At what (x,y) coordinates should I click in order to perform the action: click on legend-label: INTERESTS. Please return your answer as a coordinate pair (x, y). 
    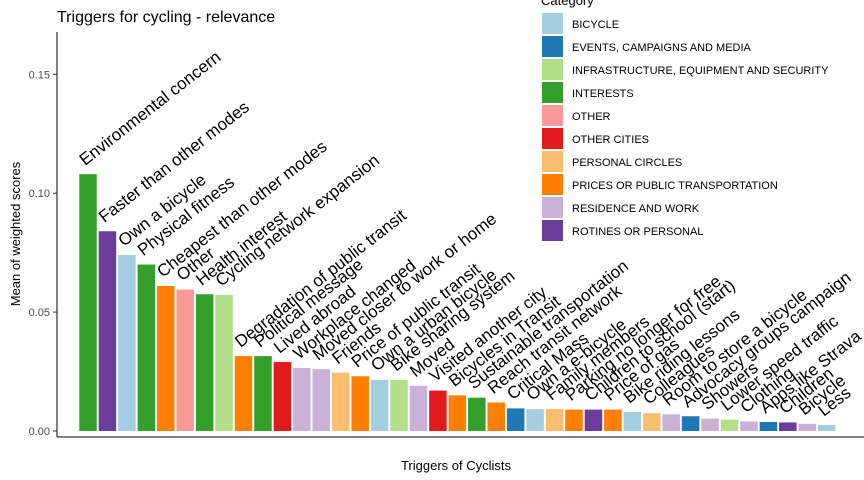
    Looking at the image, I should click on (603, 94).